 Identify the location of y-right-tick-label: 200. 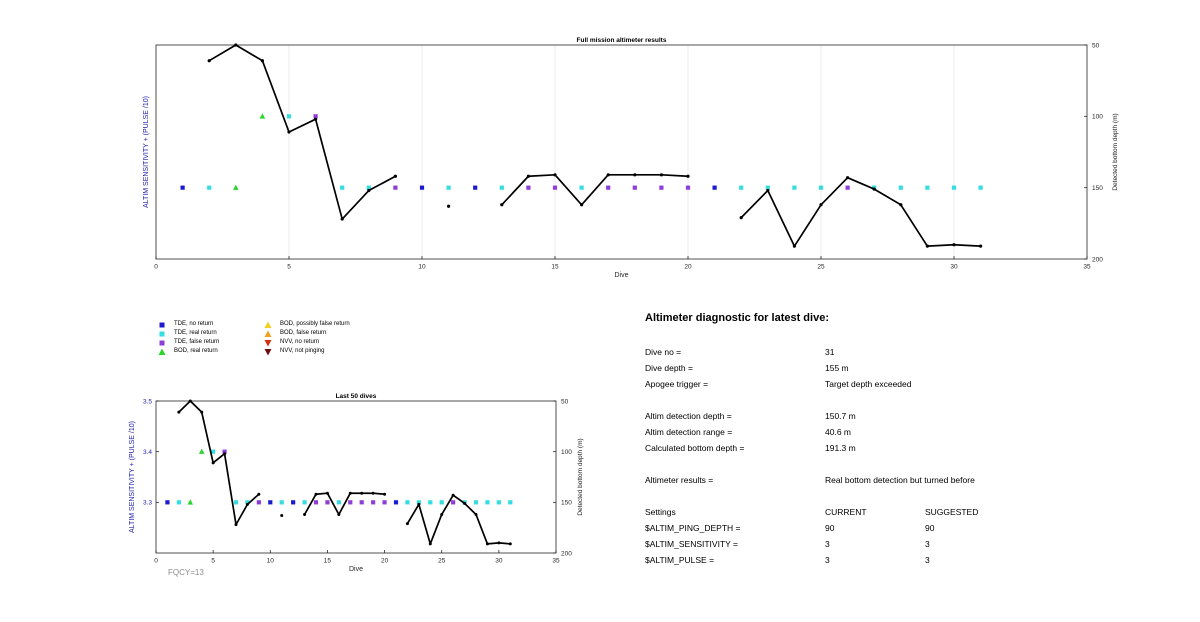
(1097, 259).